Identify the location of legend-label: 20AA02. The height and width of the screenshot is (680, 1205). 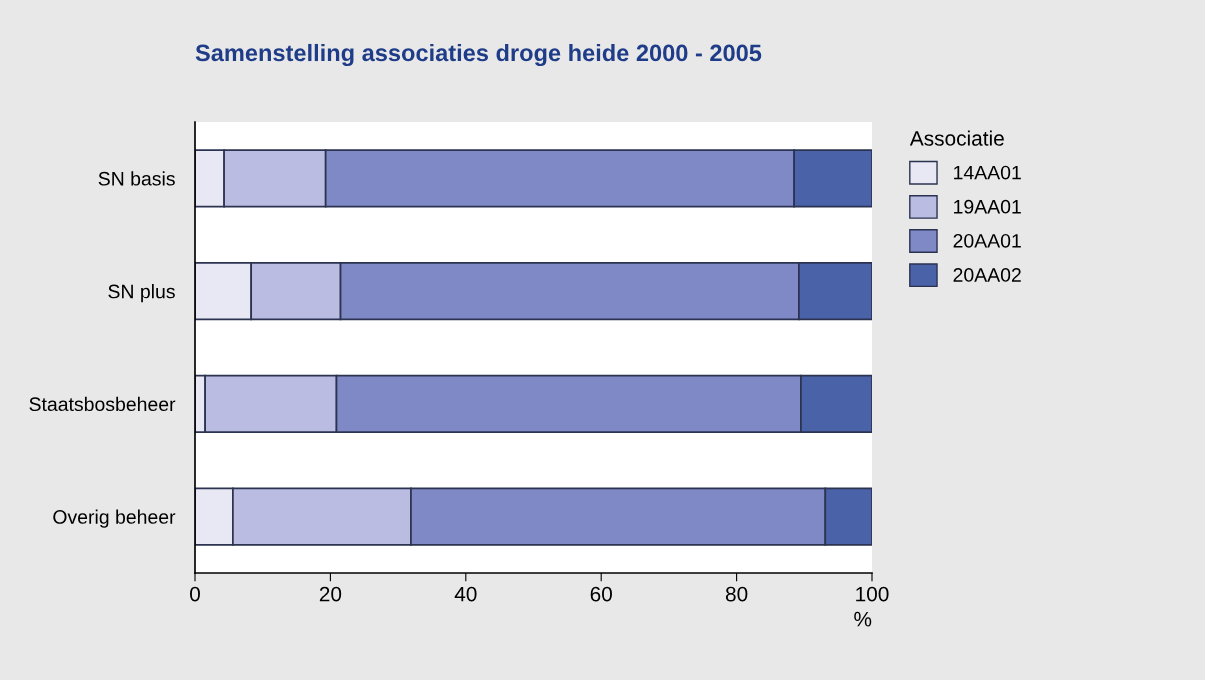
(987, 275).